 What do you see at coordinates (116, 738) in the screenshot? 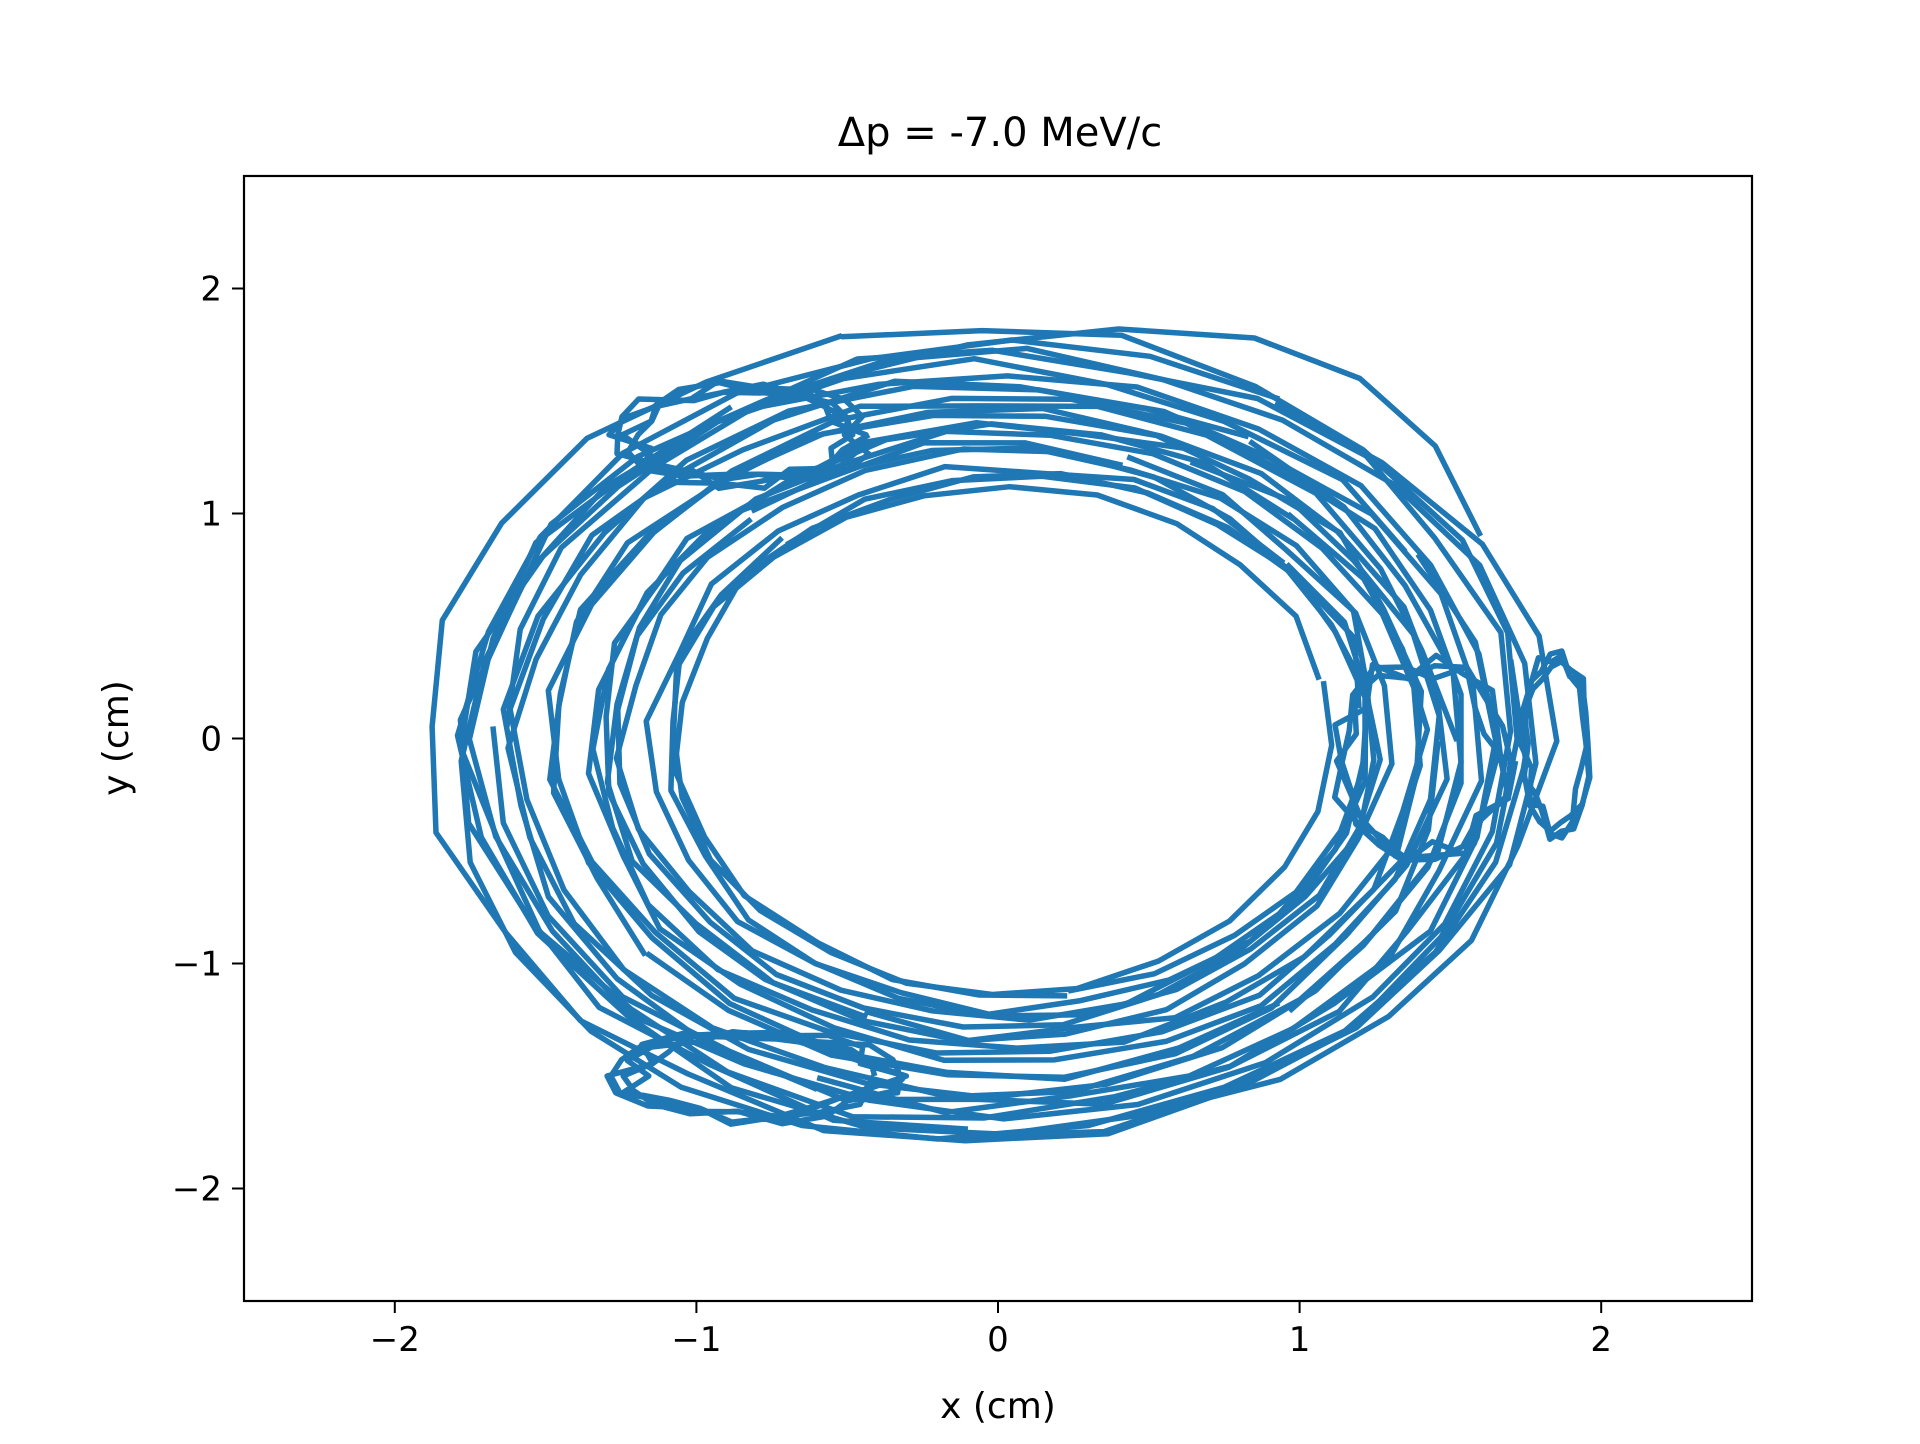
I see `y-axis-label: y (cm)` at bounding box center [116, 738].